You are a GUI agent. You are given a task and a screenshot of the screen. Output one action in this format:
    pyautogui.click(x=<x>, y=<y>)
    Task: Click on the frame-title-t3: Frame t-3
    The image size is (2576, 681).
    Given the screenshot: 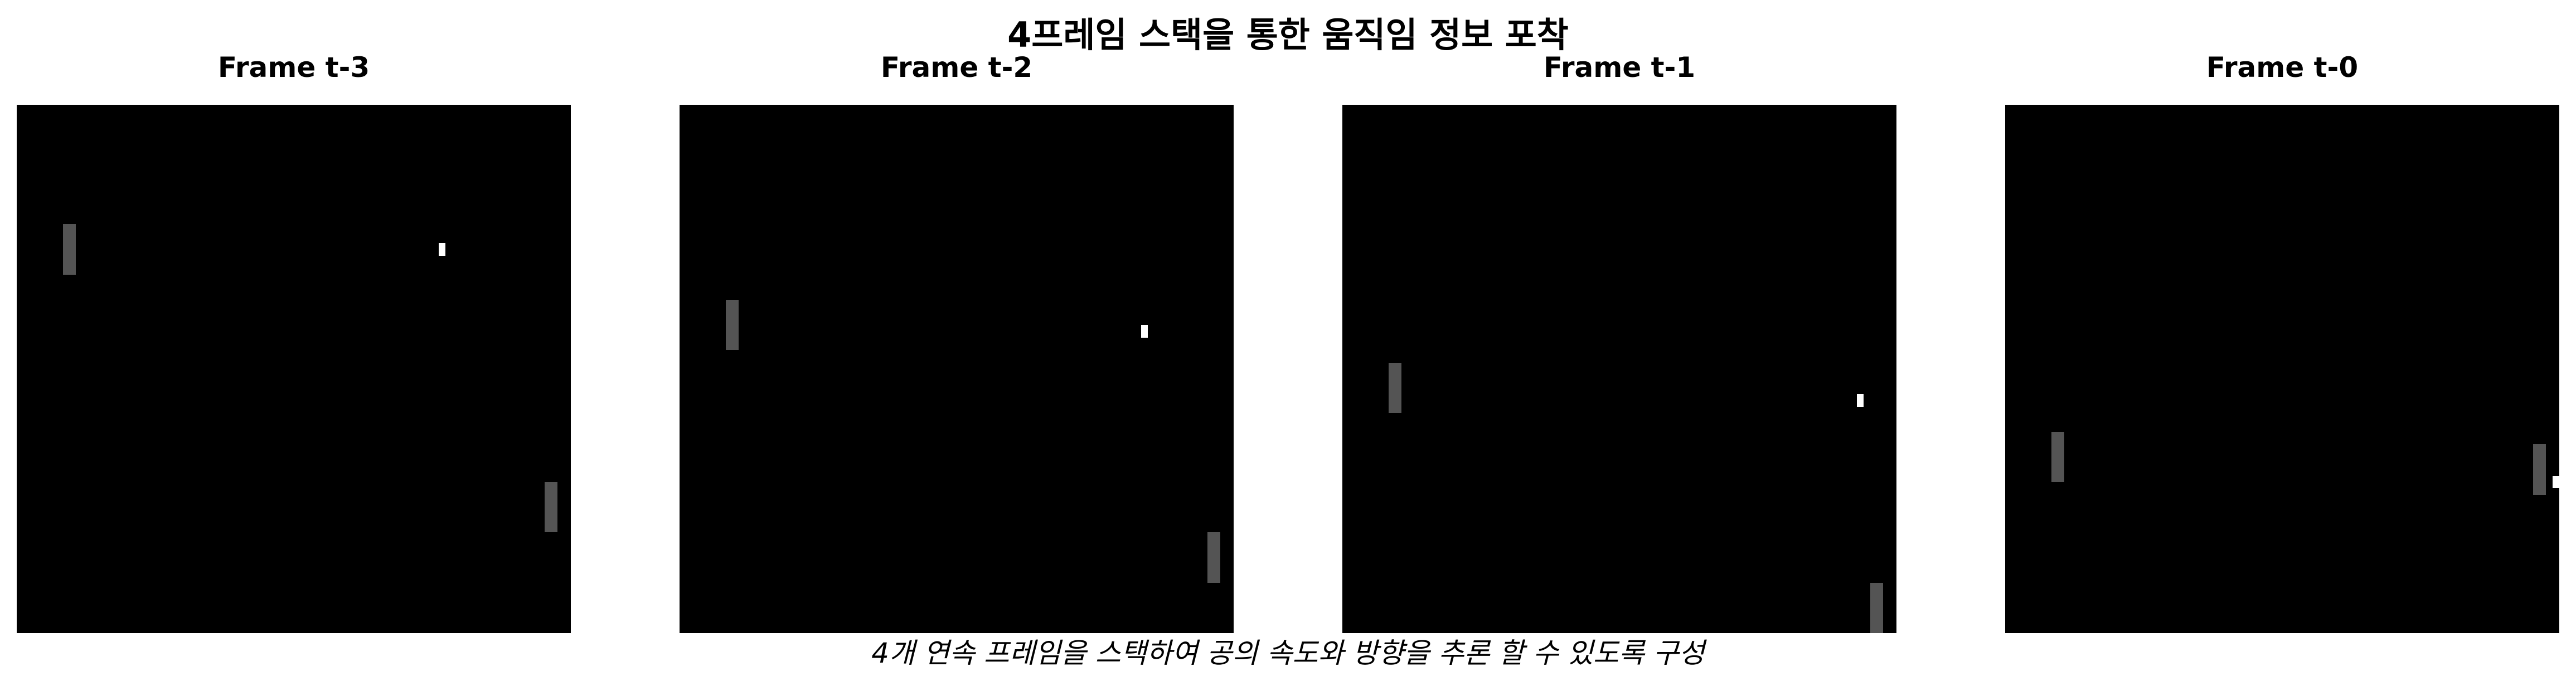 What is the action you would take?
    pyautogui.click(x=293, y=67)
    